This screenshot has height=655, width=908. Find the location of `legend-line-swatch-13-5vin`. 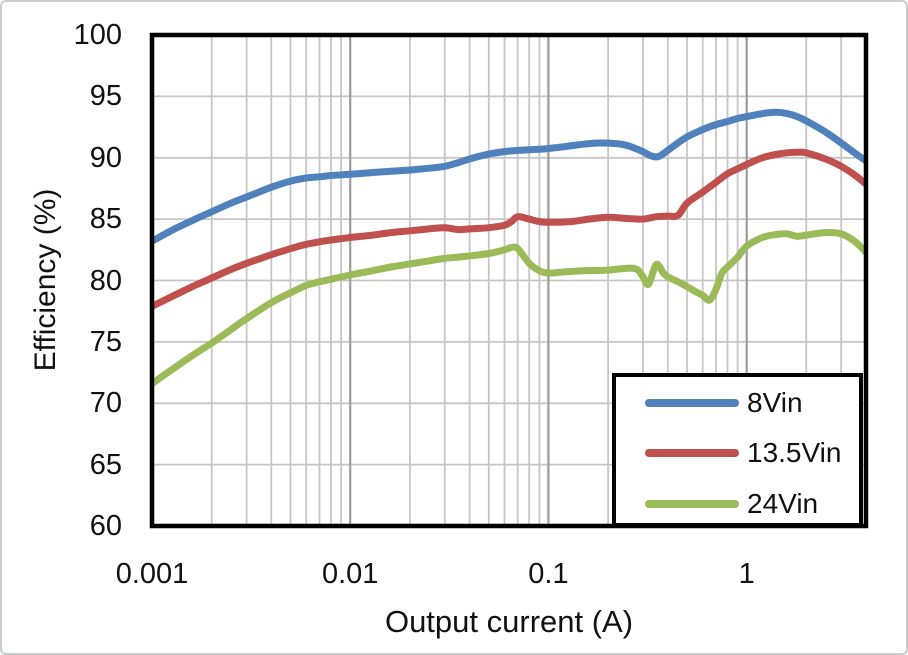

legend-line-swatch-13-5vin is located at coordinates (692, 453).